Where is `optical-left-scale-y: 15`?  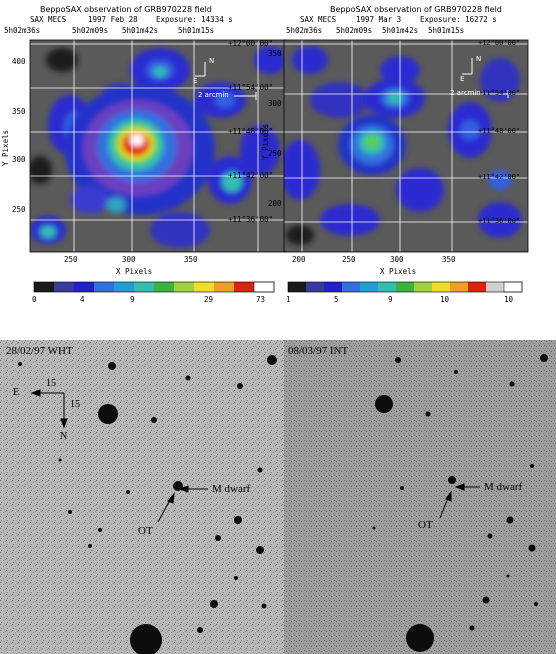
optical-left-scale-y: 15 is located at coordinates (75, 404).